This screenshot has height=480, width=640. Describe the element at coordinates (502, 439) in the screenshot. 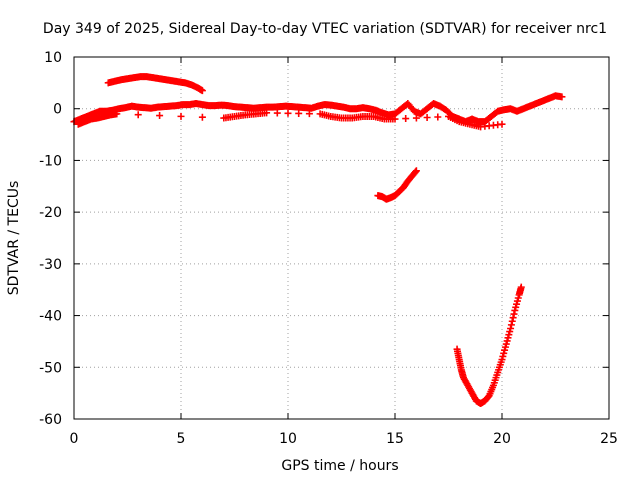

I see `x-tick-label: 20` at that location.